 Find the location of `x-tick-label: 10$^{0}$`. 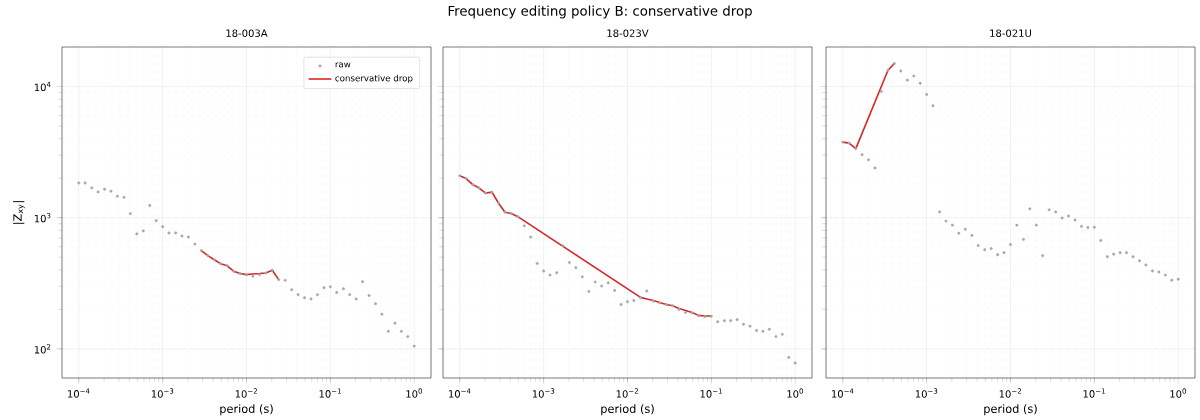

x-tick-label: 10$^{0}$ is located at coordinates (414, 393).